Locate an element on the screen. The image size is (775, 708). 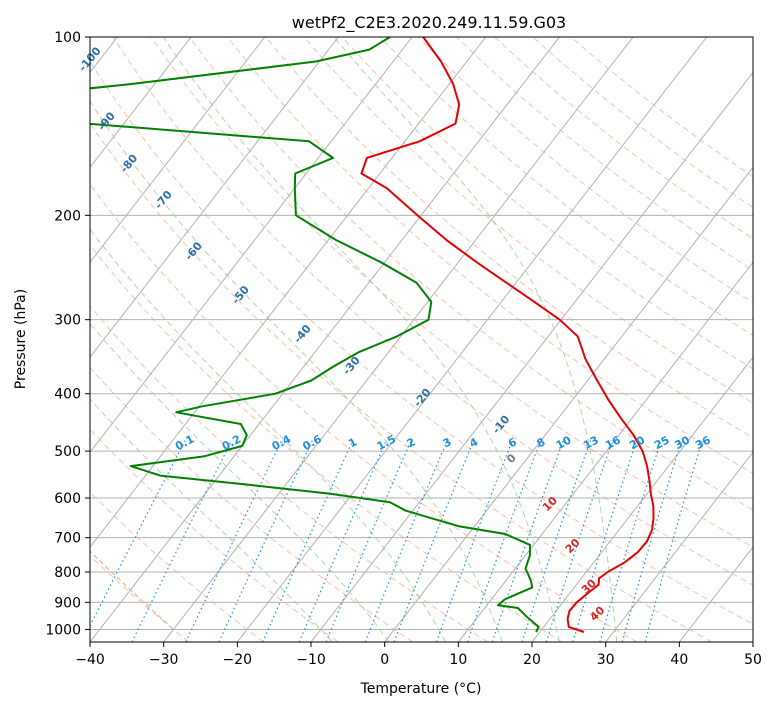
x-tick-label: −30 is located at coordinates (164, 660).